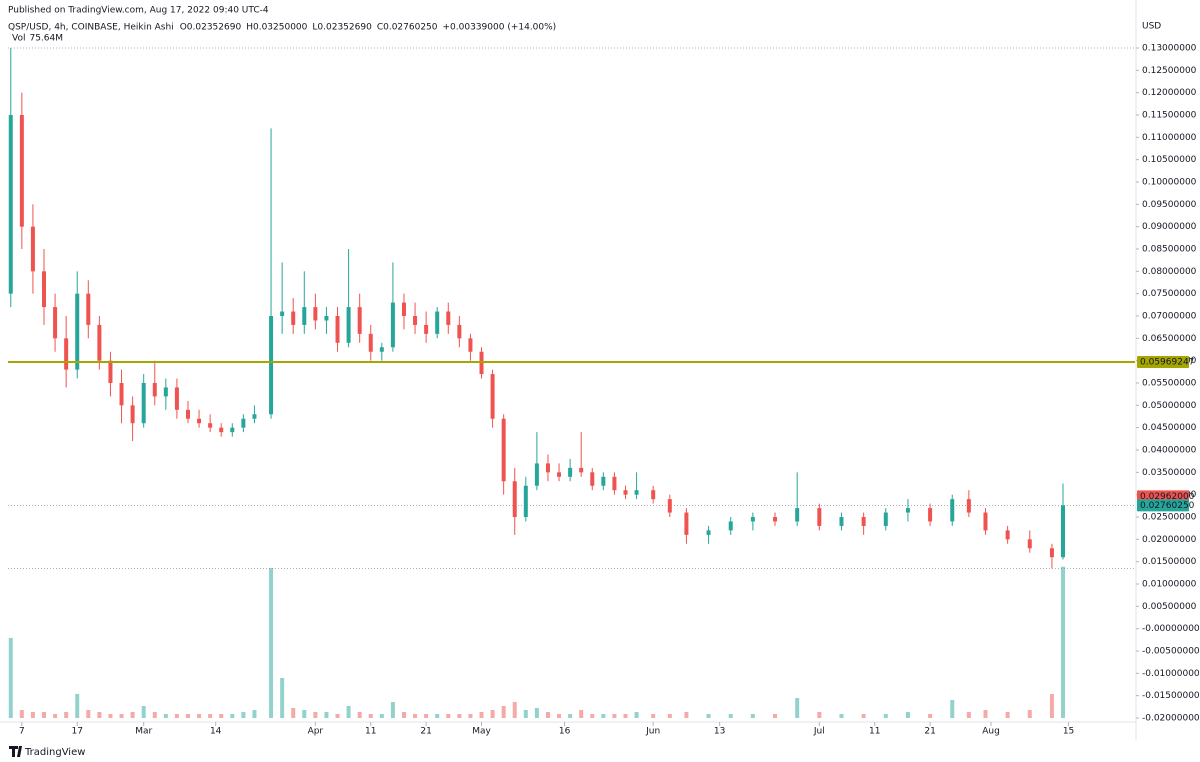 The height and width of the screenshot is (762, 1200). Describe the element at coordinates (316, 732) in the screenshot. I see `x-tick-label: Apr` at that location.